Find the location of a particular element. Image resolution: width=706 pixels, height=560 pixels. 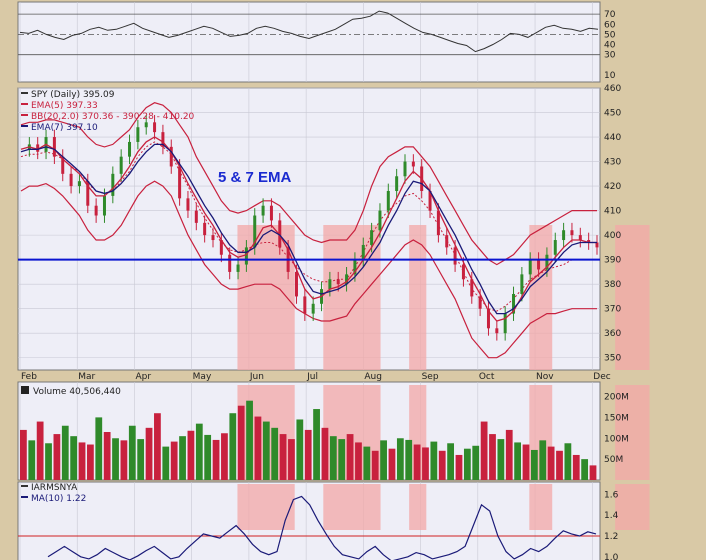

price-tick-label: 430 is located at coordinates (612, 163).